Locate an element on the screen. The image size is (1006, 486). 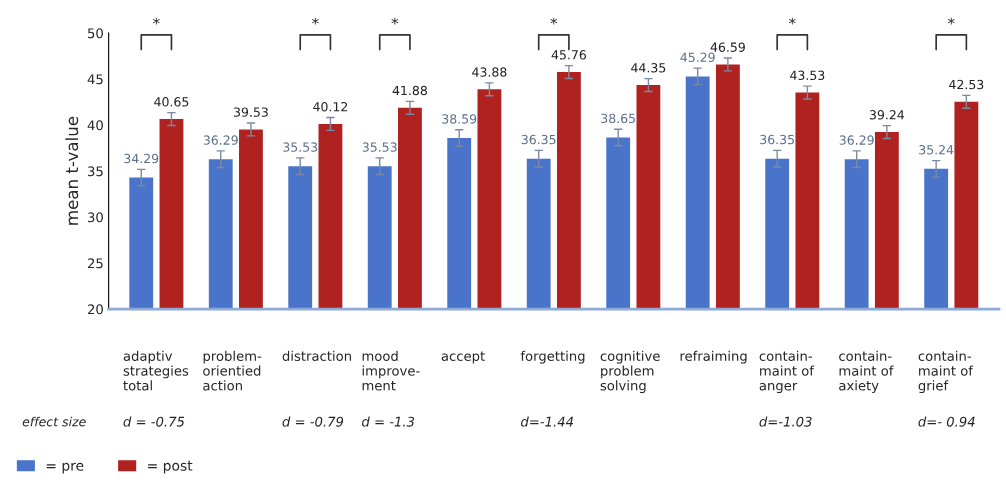
x-tick-label: distraction is located at coordinates (316, 355).